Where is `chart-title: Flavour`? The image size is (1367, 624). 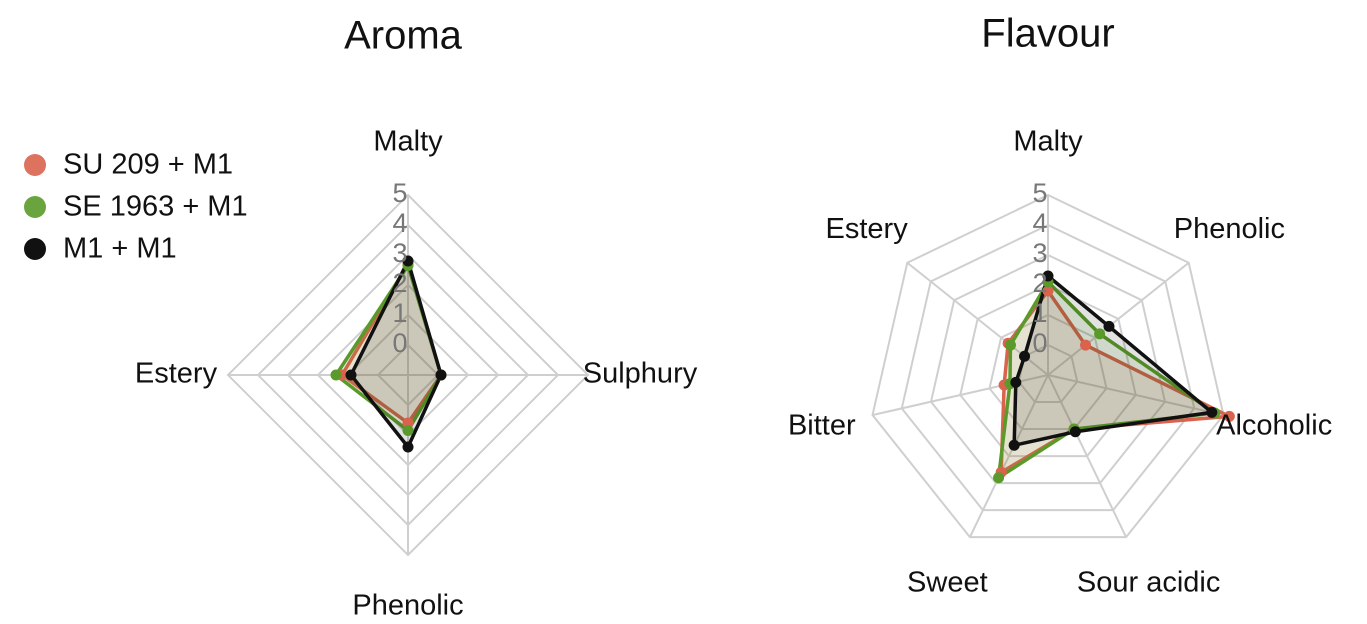
chart-title: Flavour is located at coordinates (1047, 34).